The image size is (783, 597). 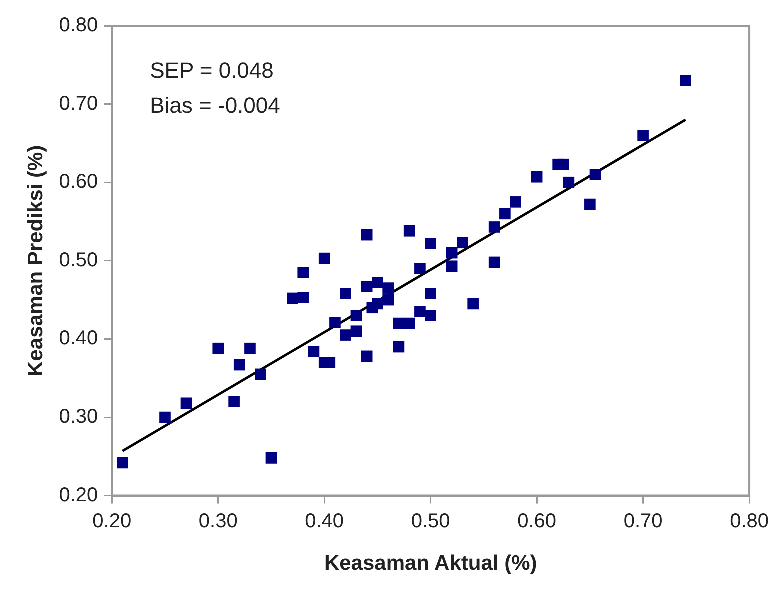 What do you see at coordinates (750, 521) in the screenshot?
I see `x-tick-label: 0.80` at bounding box center [750, 521].